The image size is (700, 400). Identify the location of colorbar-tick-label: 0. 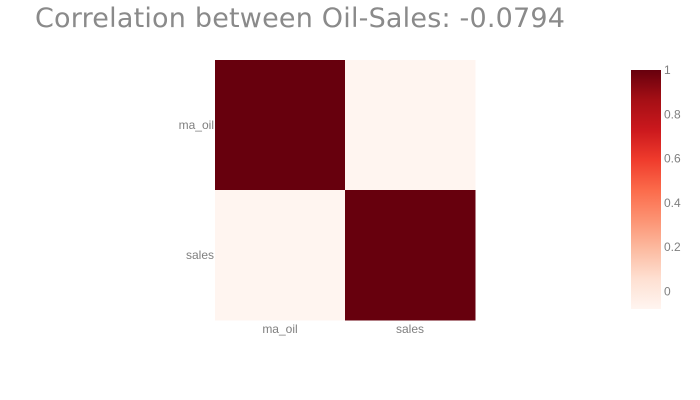
(667, 291).